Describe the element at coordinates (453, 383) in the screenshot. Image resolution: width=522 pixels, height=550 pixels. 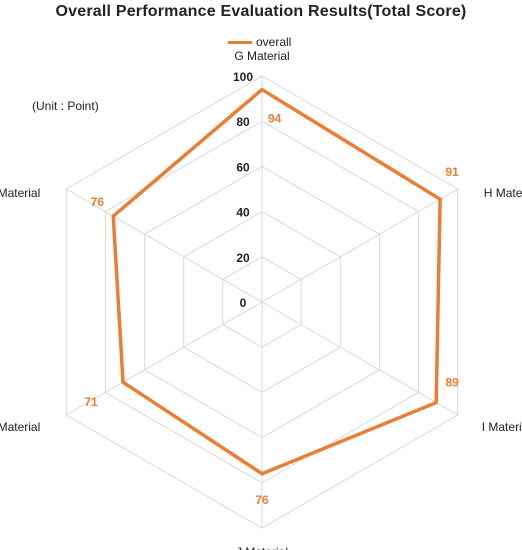
I see `data-label-2: 89` at that location.